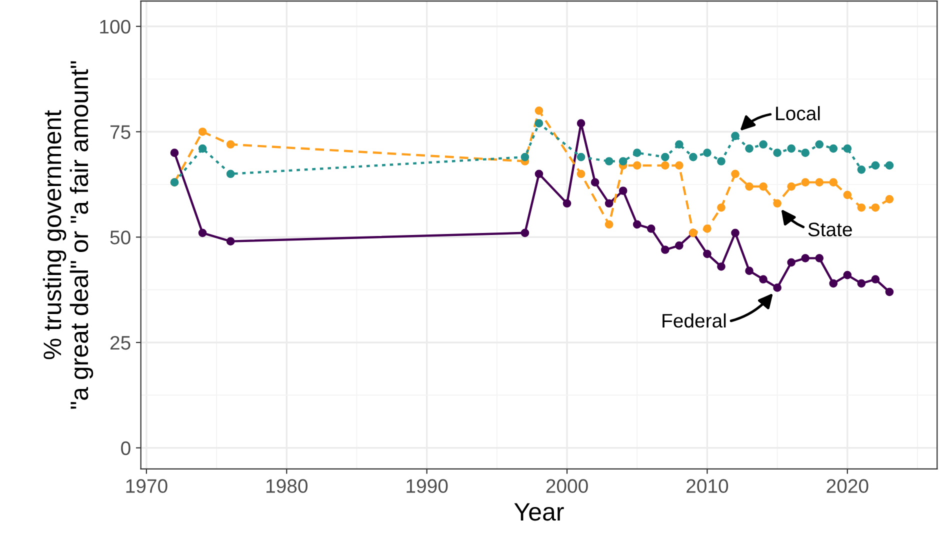  I want to click on x-tick-label: 1990, so click(427, 486).